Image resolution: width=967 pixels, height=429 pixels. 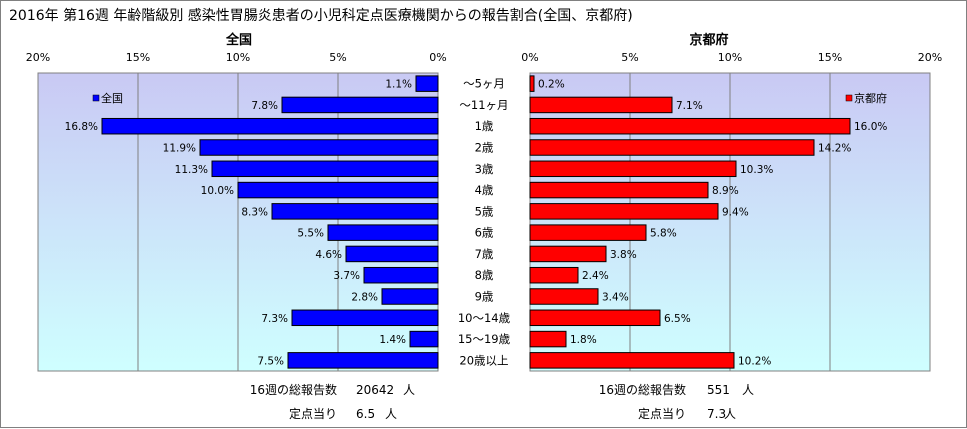 What do you see at coordinates (551, 85) in the screenshot?
I see `data-label-kyoto: 0.2%` at bounding box center [551, 85].